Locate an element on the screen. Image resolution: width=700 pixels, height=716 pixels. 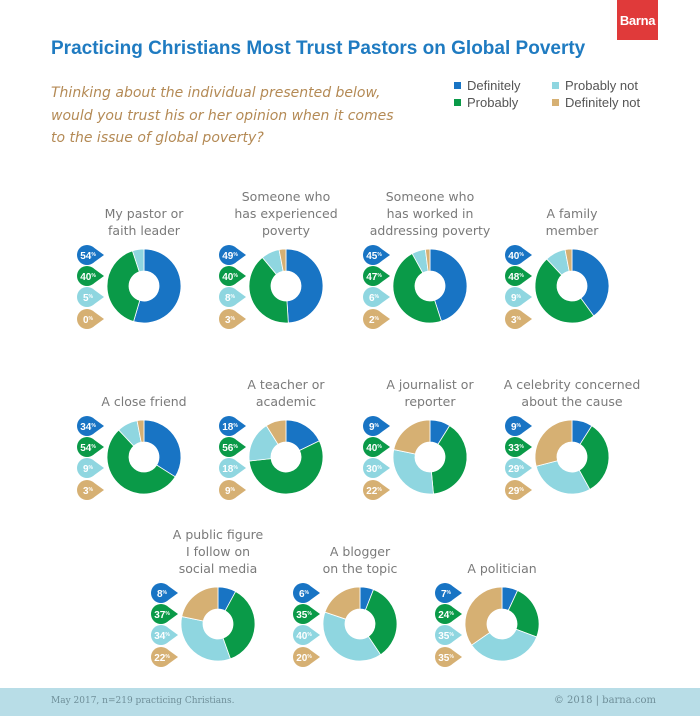
footer-copyright: © 2018 | barna.com is located at coordinates (604, 700).